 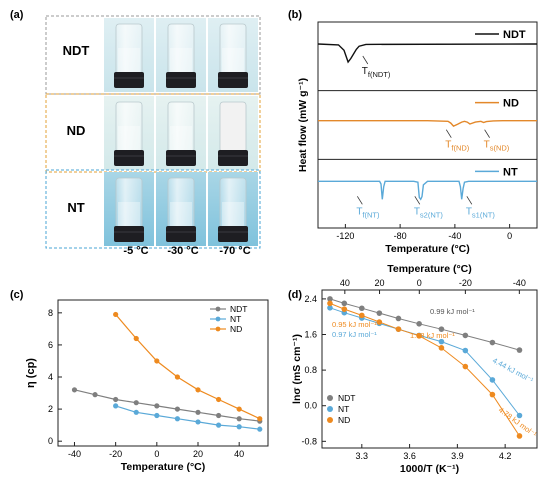 What do you see at coordinates (497, 146) in the screenshot?
I see `annotation-label: Ts(ND)` at bounding box center [497, 146].